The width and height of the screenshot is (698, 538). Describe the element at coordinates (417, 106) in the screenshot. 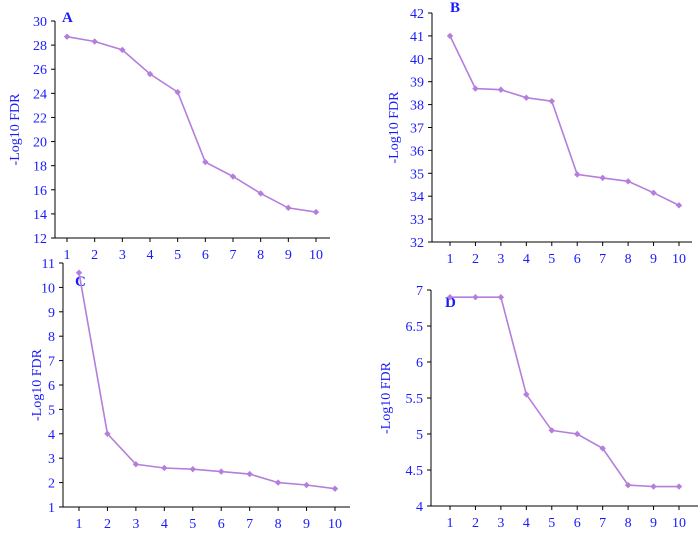

I see `y-tick-label: 38` at that location.